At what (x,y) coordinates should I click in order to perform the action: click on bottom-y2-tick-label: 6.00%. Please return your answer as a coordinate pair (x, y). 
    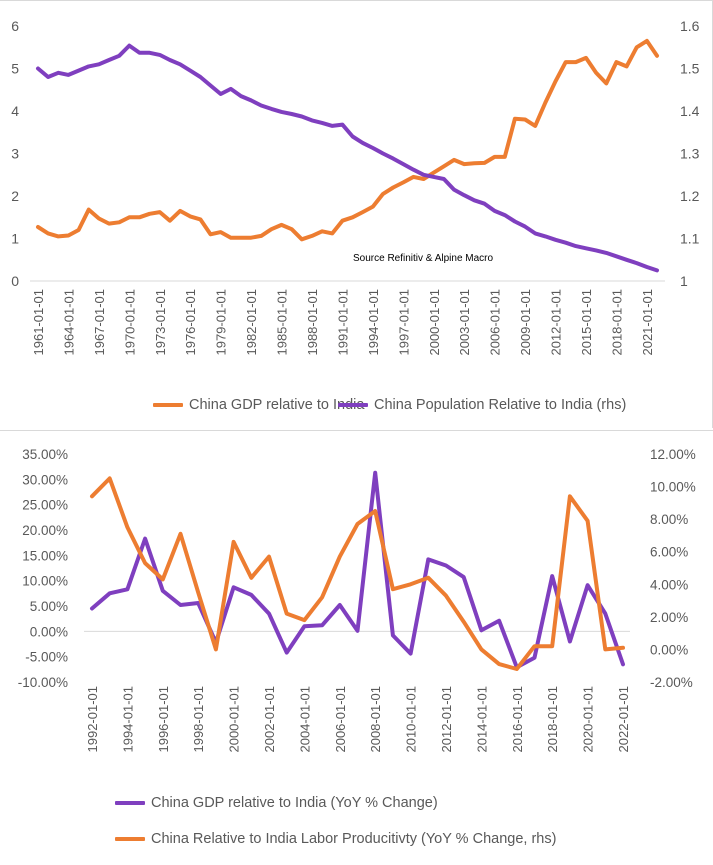
    Looking at the image, I should click on (669, 552).